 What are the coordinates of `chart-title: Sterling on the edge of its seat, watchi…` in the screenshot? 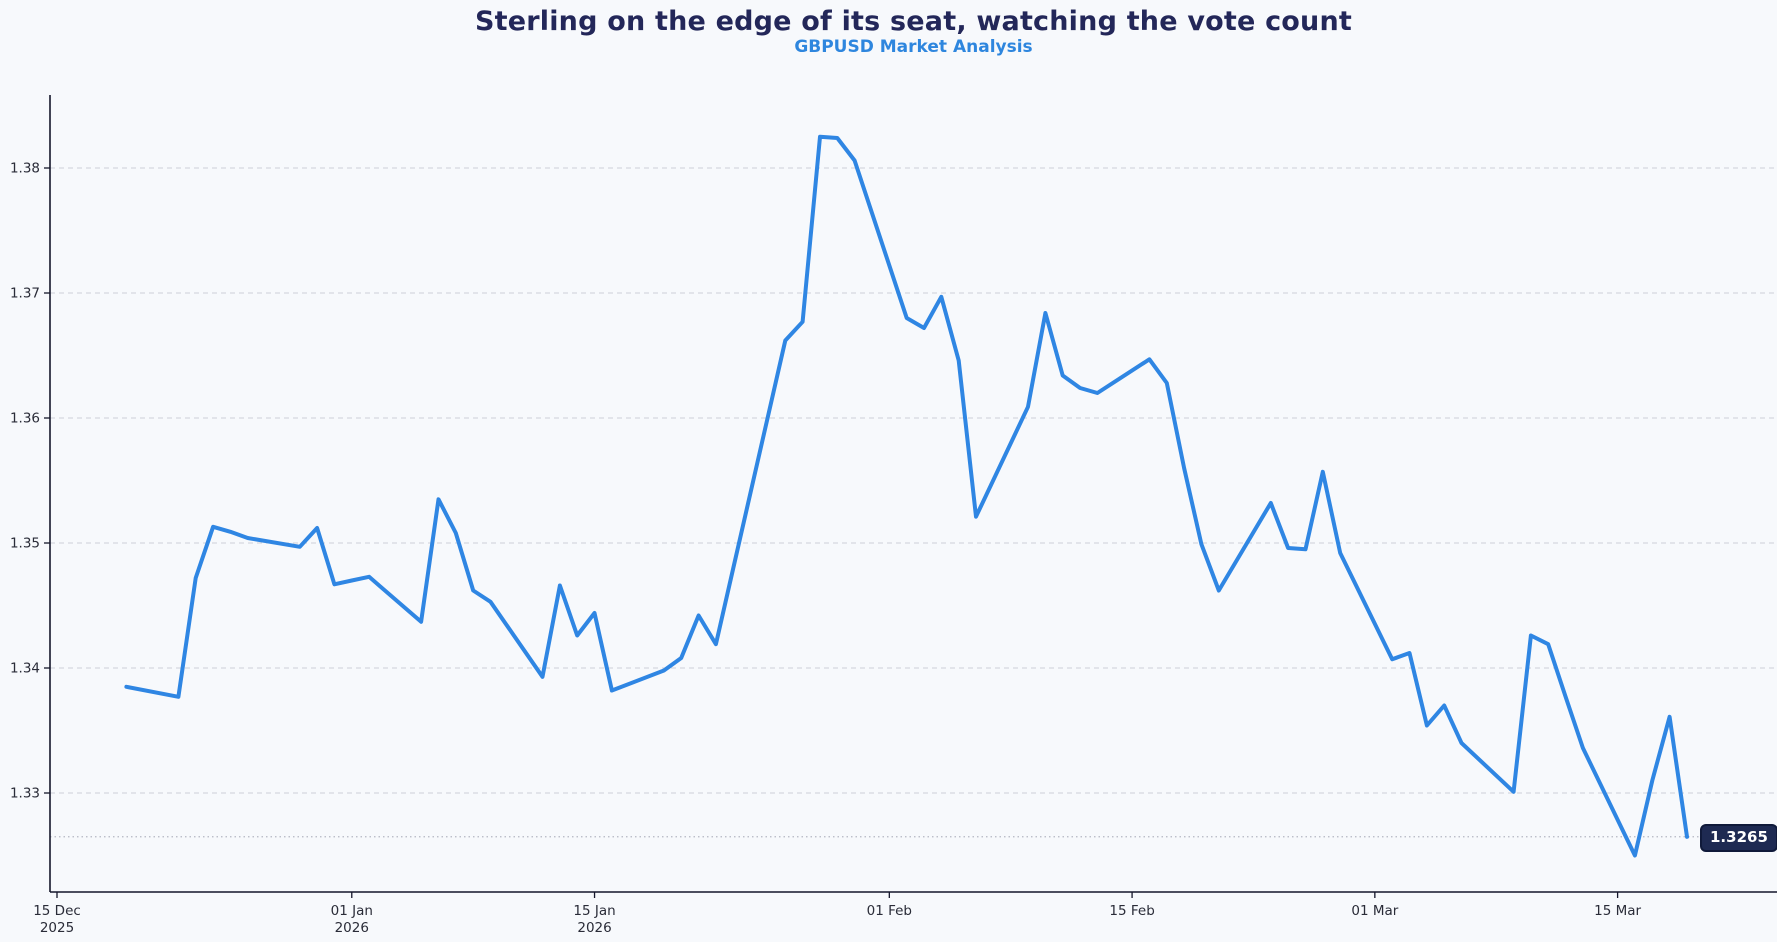 It's located at (913, 21).